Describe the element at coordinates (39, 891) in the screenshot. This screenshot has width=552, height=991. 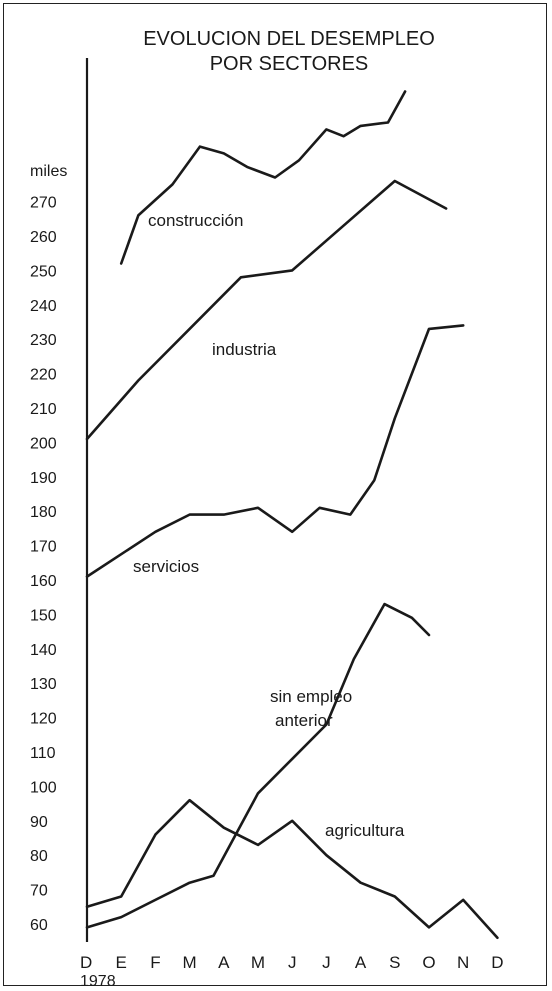
I see `y-tick-label: 70` at that location.